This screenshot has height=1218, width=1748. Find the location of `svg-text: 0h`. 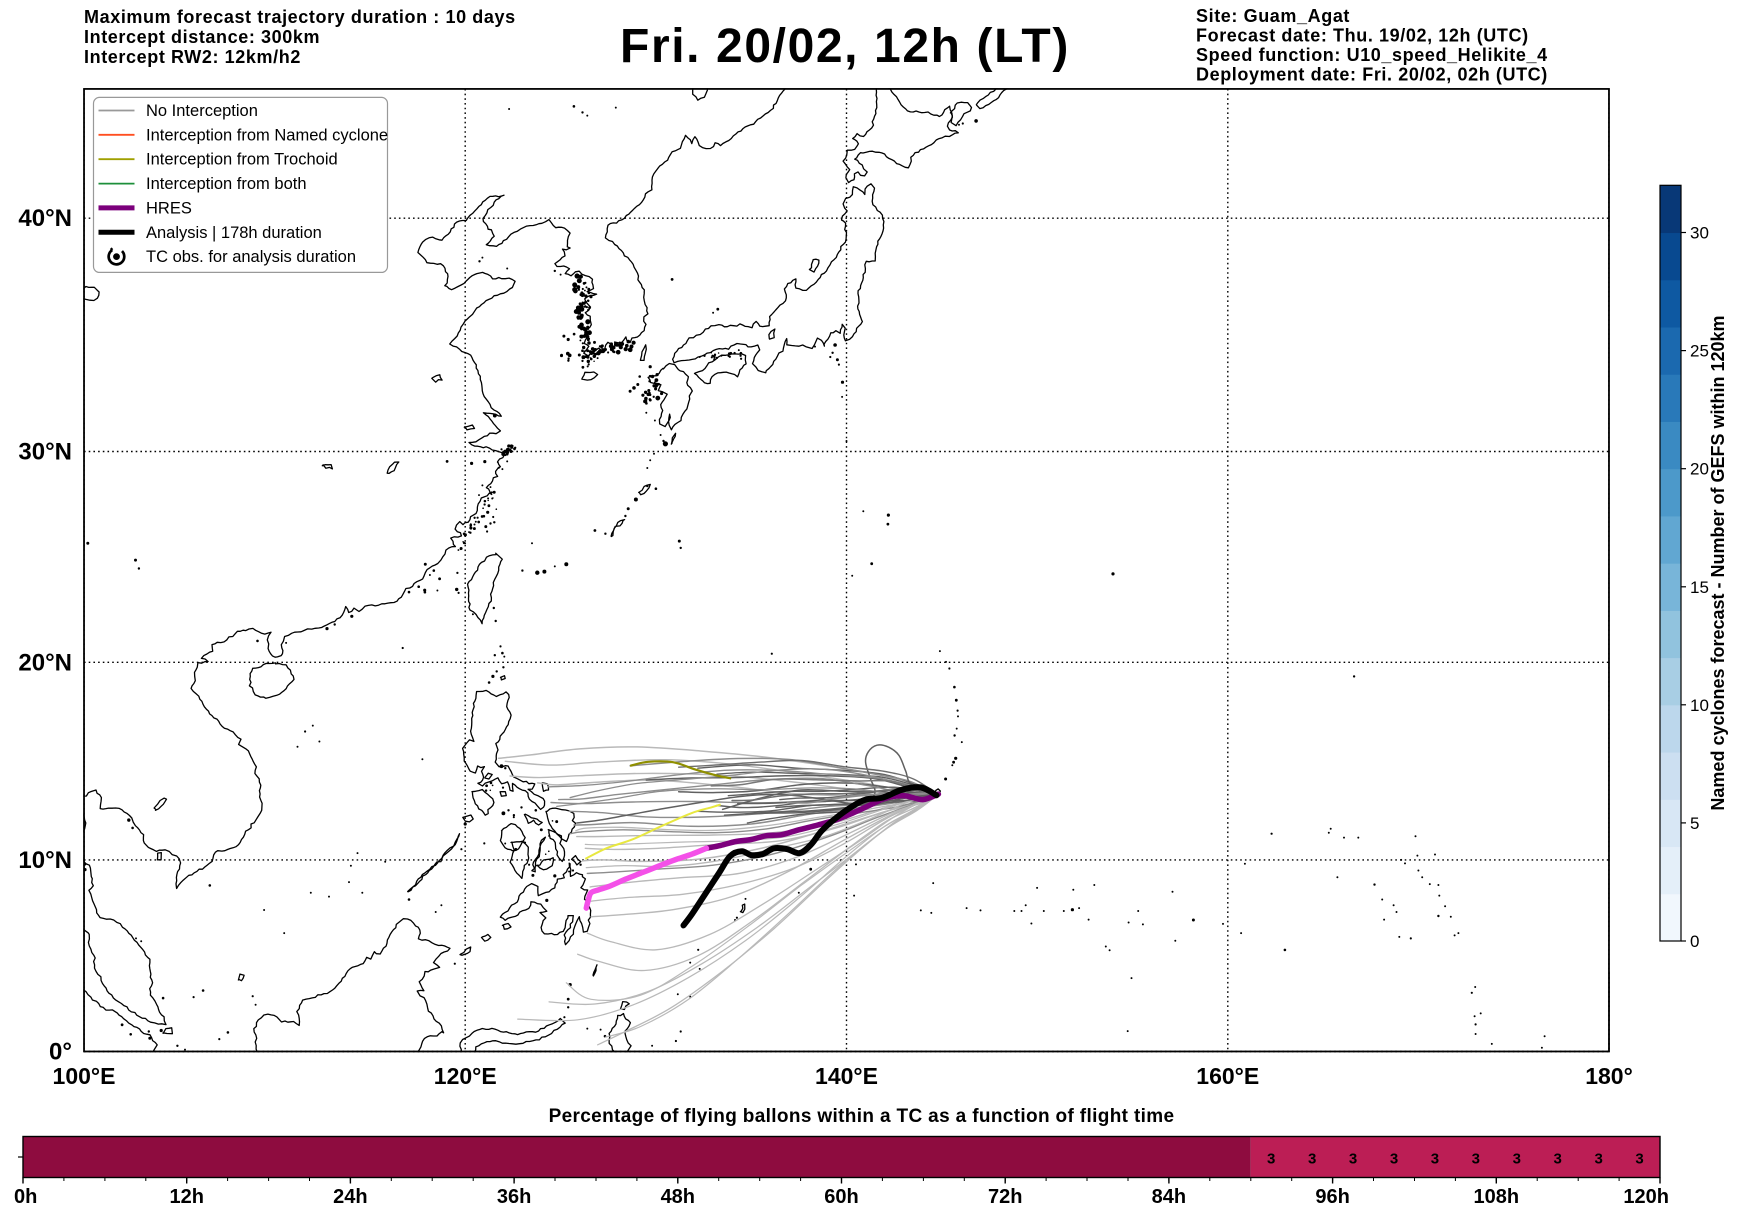

svg-text: 0h is located at coordinates (25, 1197).